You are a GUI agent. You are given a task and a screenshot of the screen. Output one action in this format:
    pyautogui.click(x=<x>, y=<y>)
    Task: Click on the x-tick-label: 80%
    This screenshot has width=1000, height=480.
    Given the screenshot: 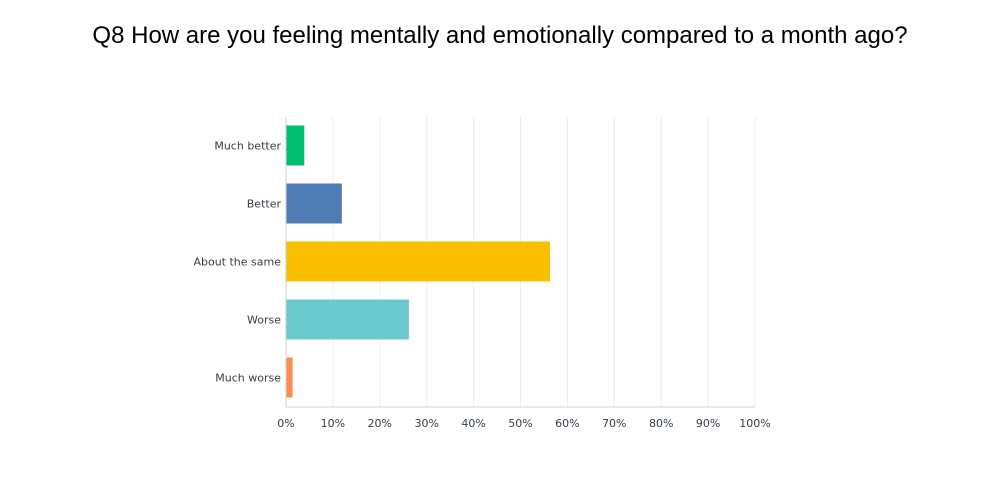 What is the action you would take?
    pyautogui.click(x=661, y=423)
    